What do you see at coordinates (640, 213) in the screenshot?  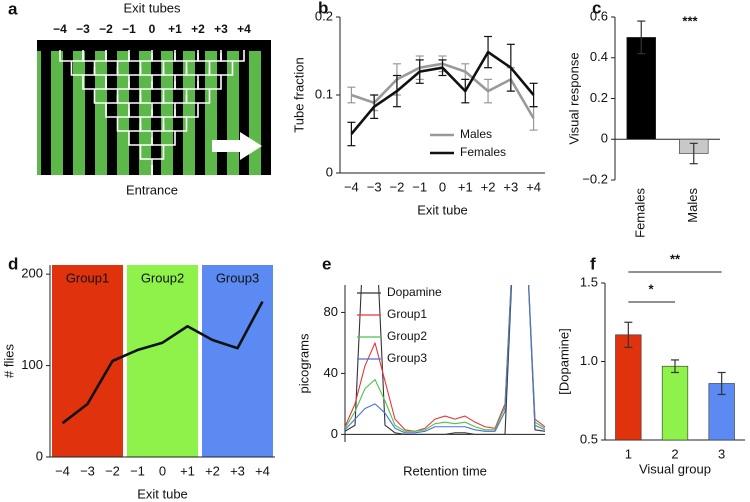 I see `x-tick-label: Females` at bounding box center [640, 213].